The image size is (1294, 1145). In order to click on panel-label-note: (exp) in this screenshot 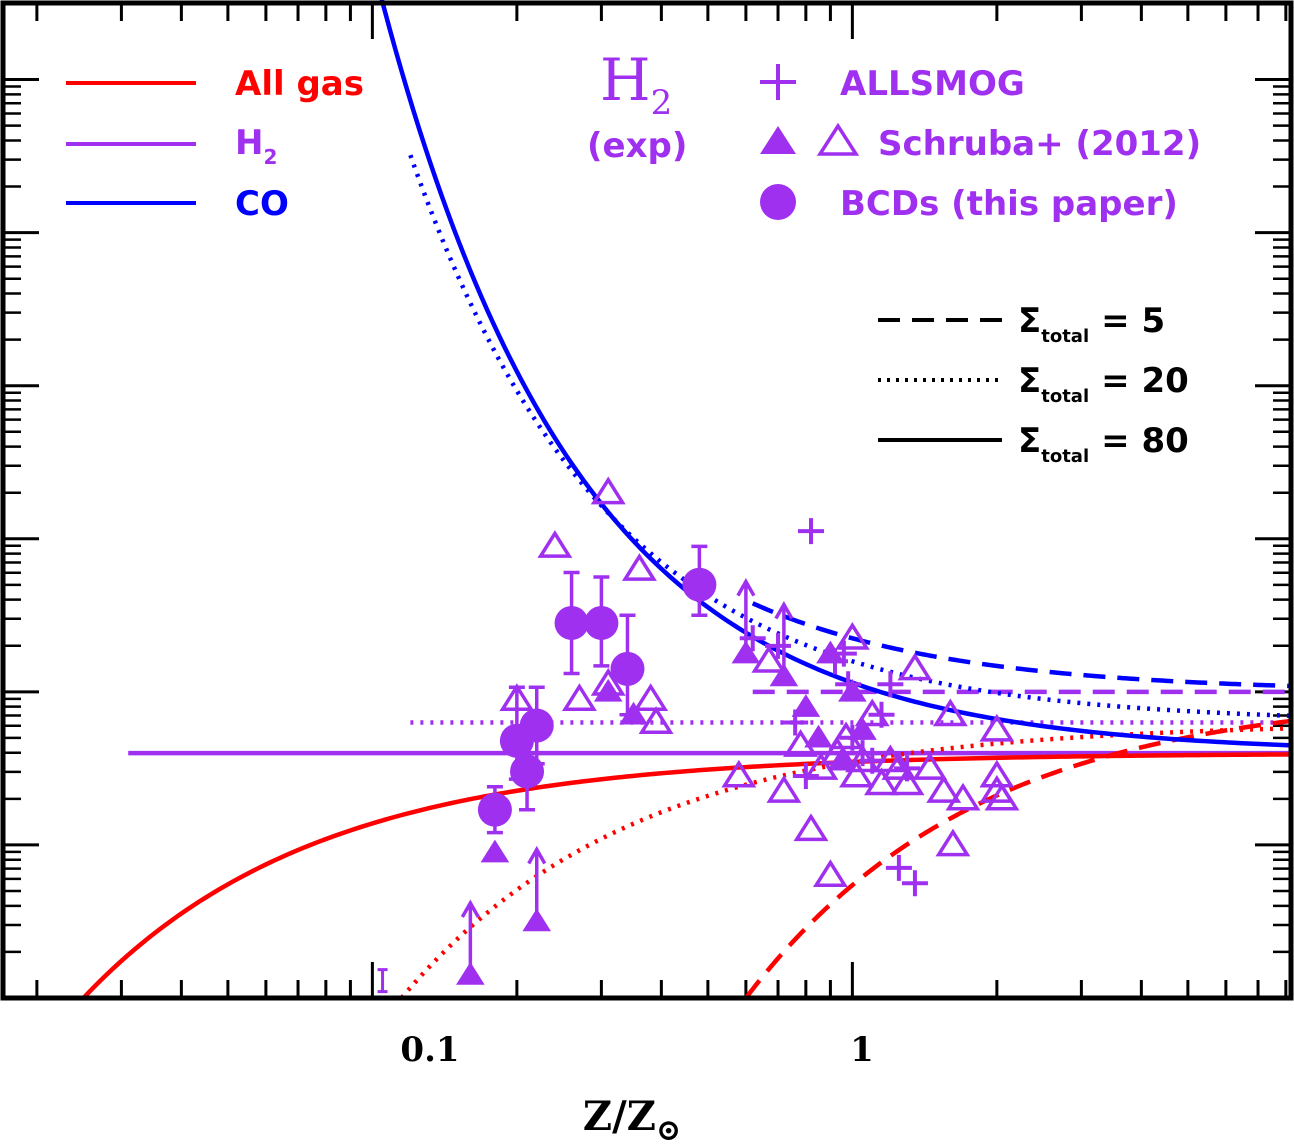, I will do `click(637, 146)`.